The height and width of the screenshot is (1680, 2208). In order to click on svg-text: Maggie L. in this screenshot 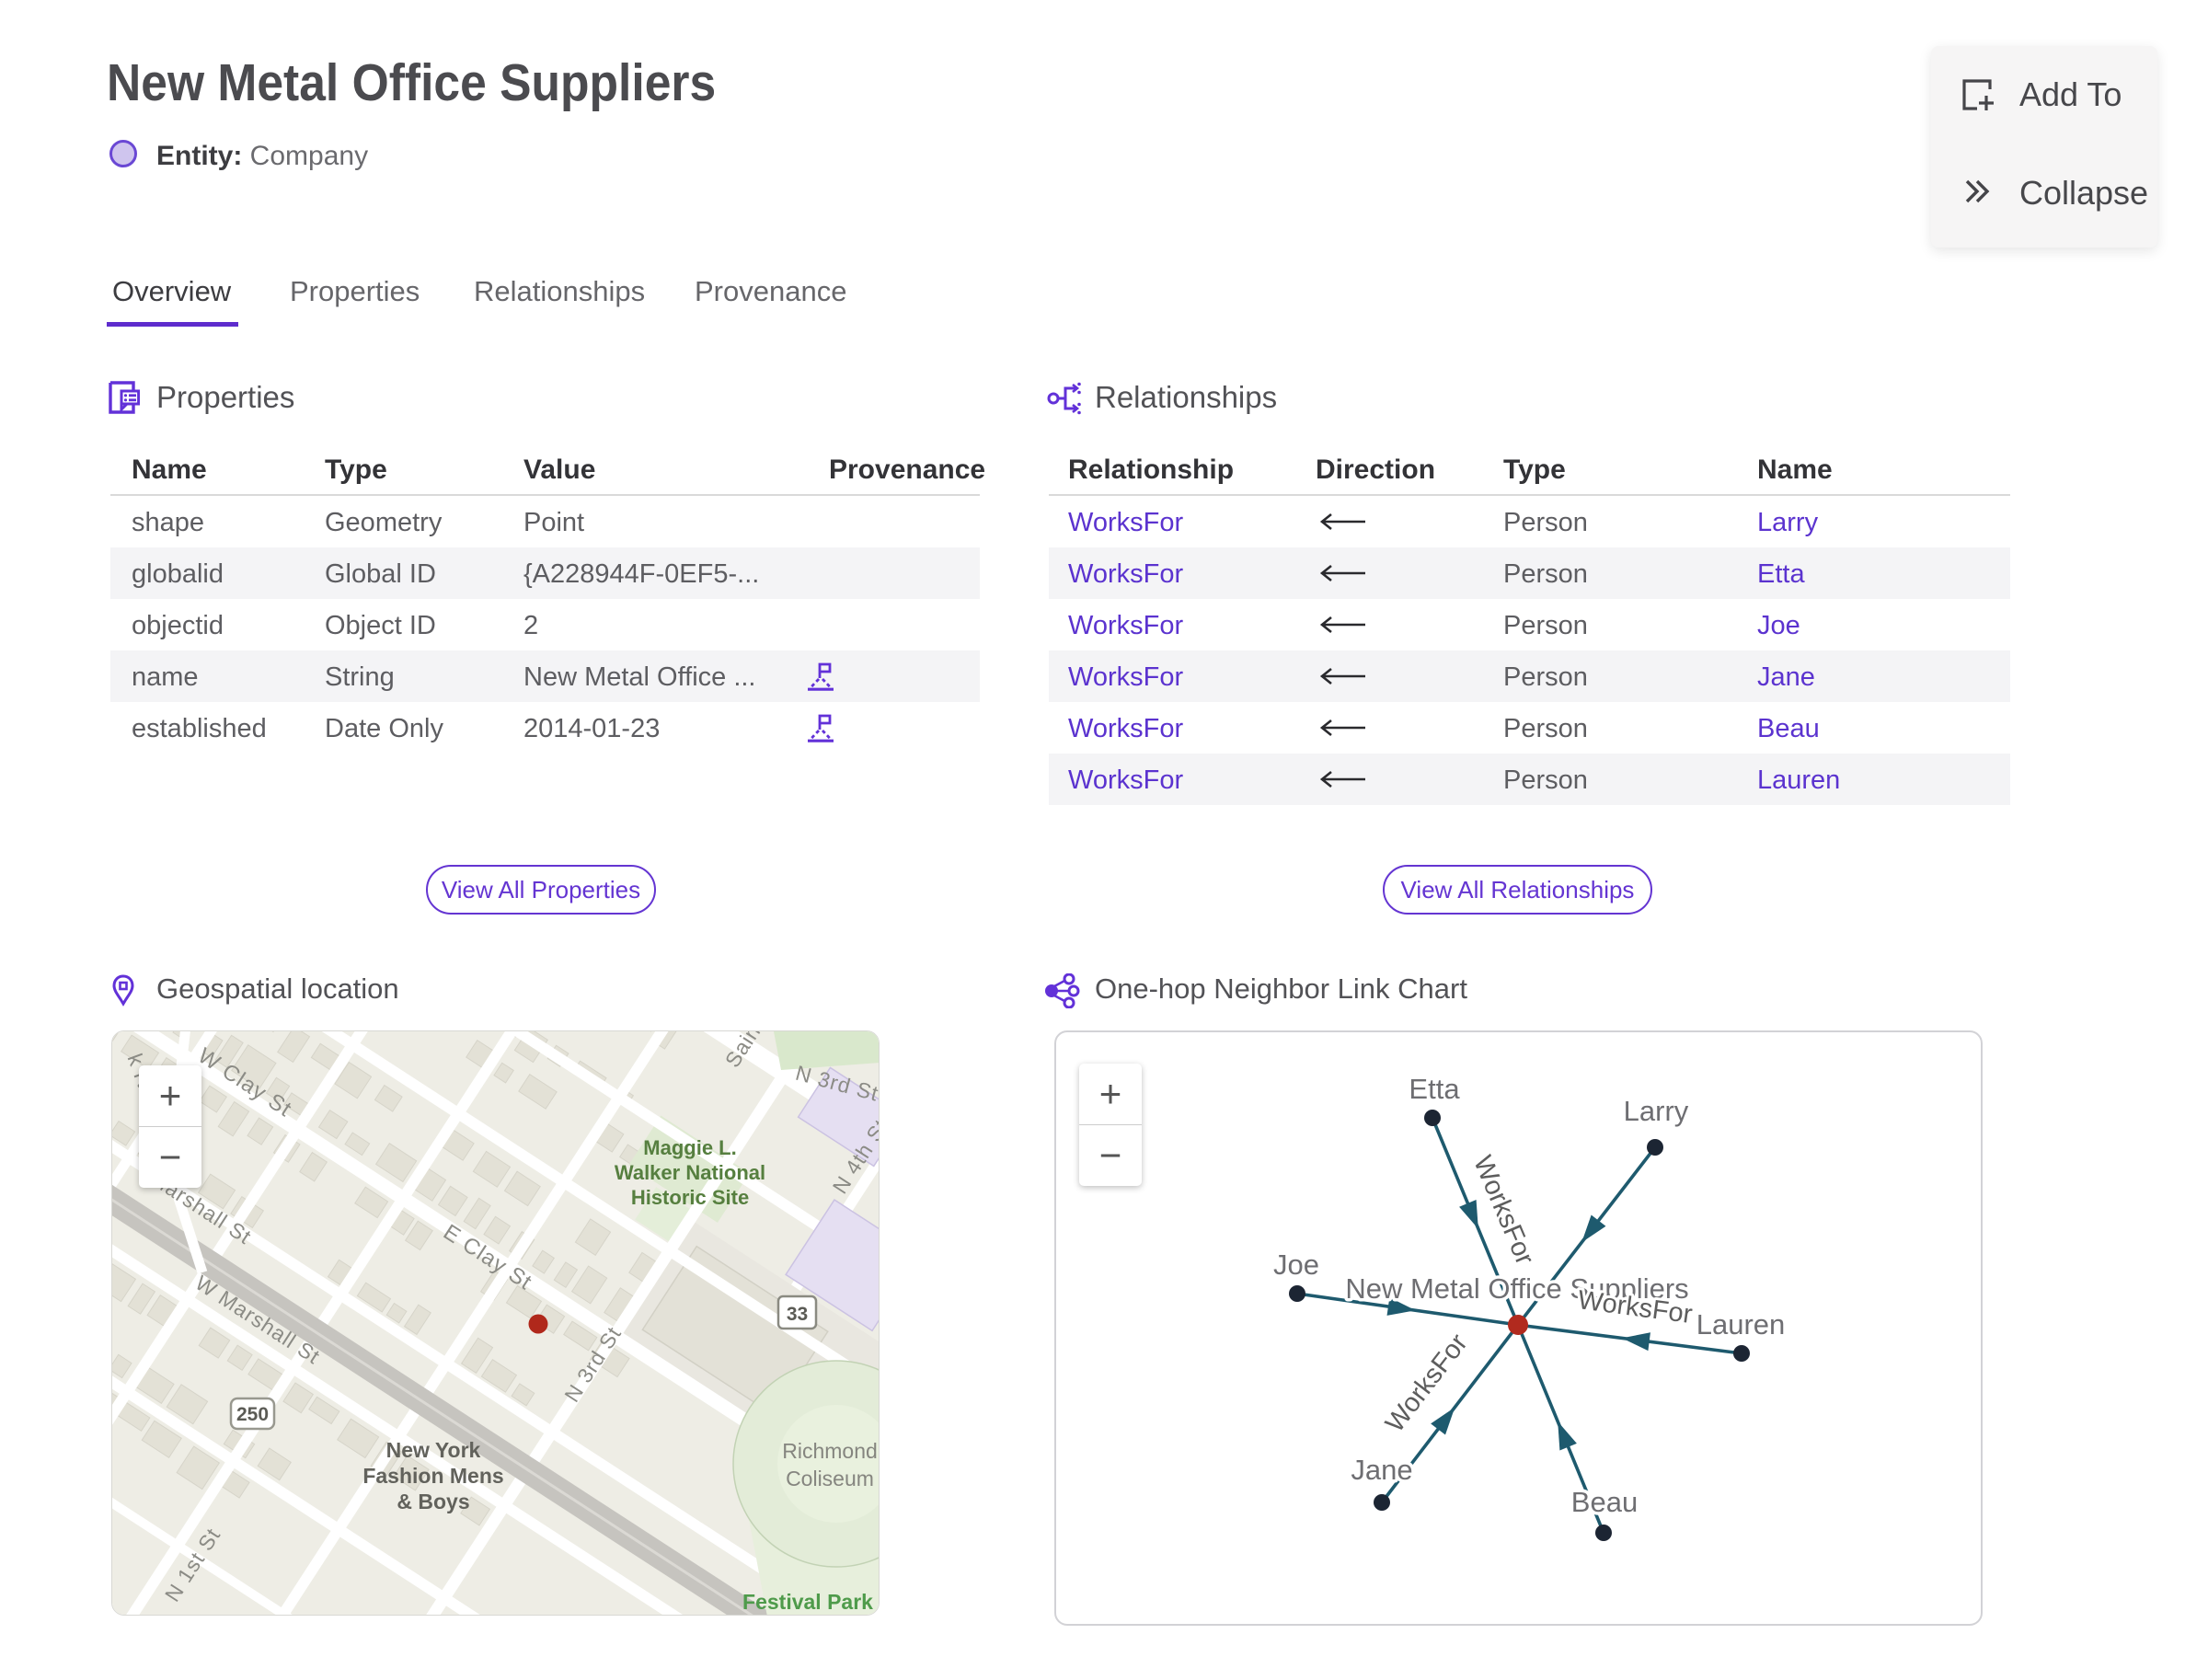, I will do `click(689, 1147)`.